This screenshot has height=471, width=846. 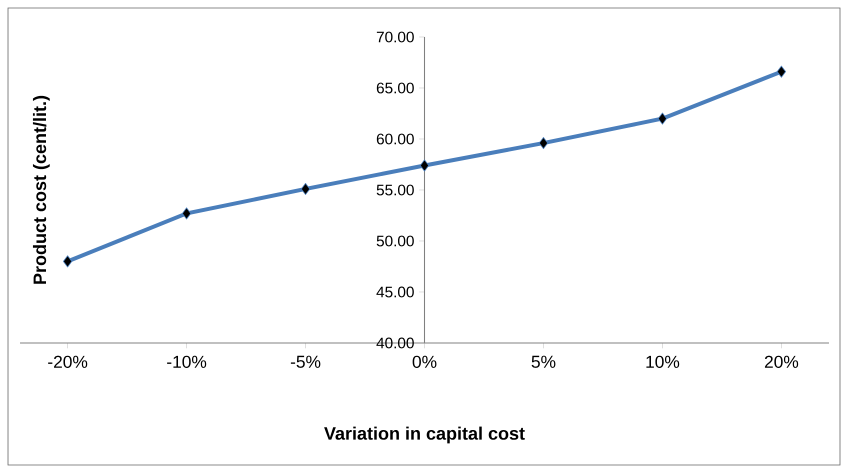 What do you see at coordinates (305, 362) in the screenshot?
I see `x-tick-label: -5%` at bounding box center [305, 362].